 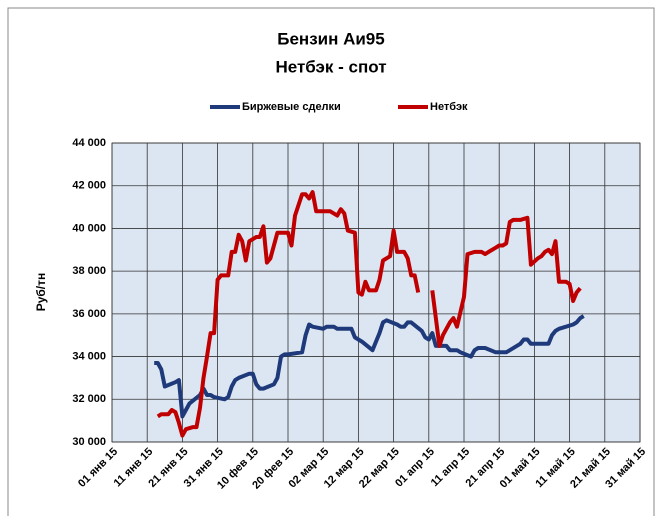 I want to click on y-tick-label: 30 000, so click(x=89, y=442).